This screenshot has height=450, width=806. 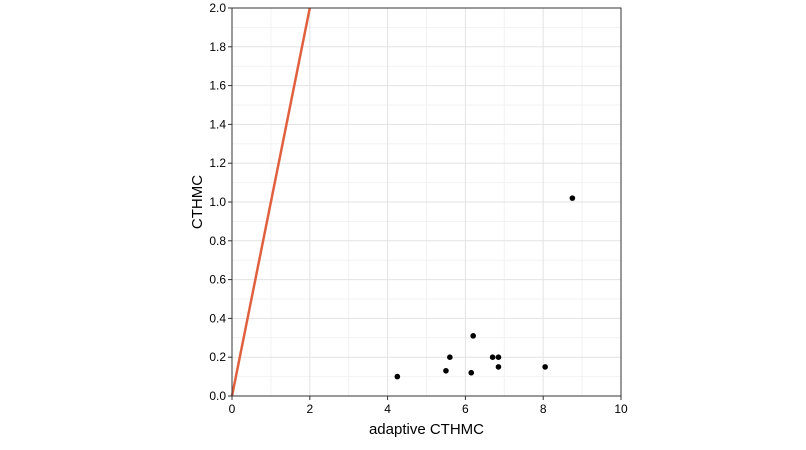 What do you see at coordinates (217, 280) in the screenshot?
I see `y-tick-label: 0.6` at bounding box center [217, 280].